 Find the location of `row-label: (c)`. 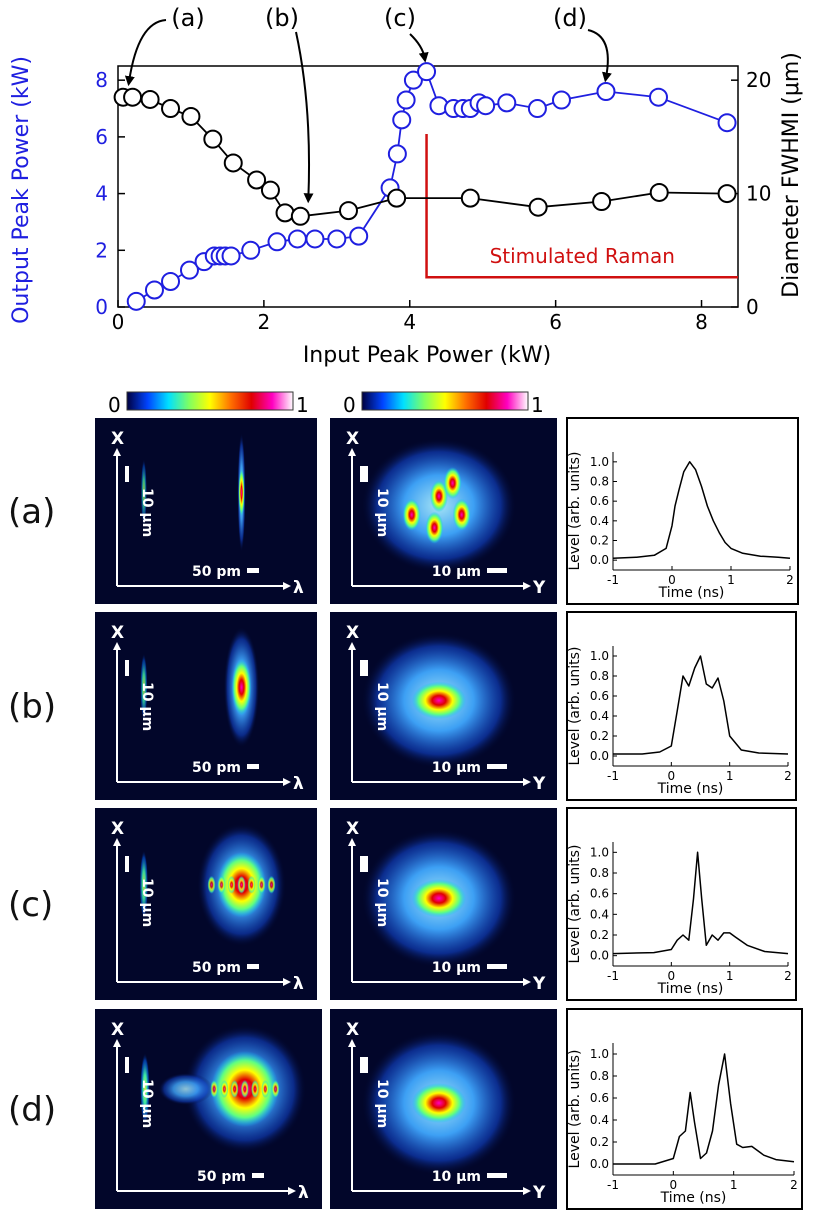

row-label: (c) is located at coordinates (30, 905).